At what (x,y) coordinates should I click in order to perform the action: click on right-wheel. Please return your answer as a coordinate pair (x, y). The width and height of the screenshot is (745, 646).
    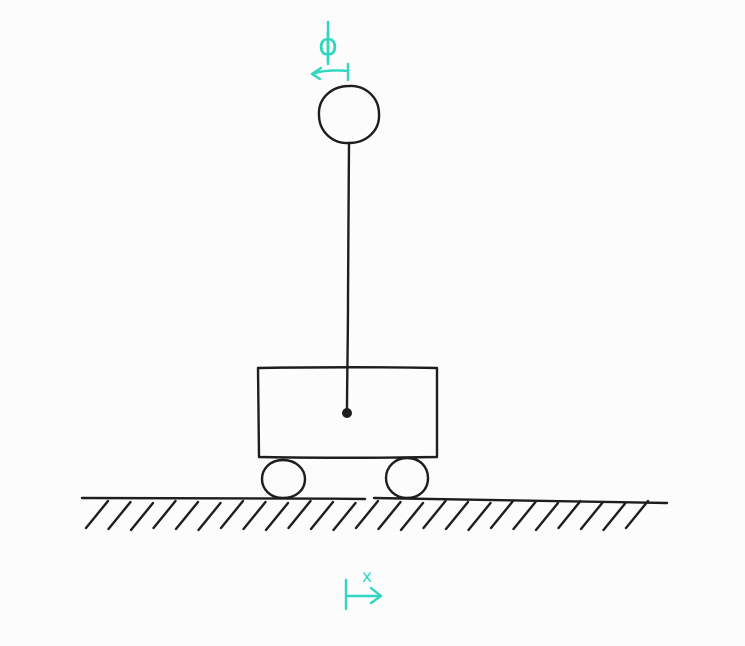
    Looking at the image, I should click on (407, 478).